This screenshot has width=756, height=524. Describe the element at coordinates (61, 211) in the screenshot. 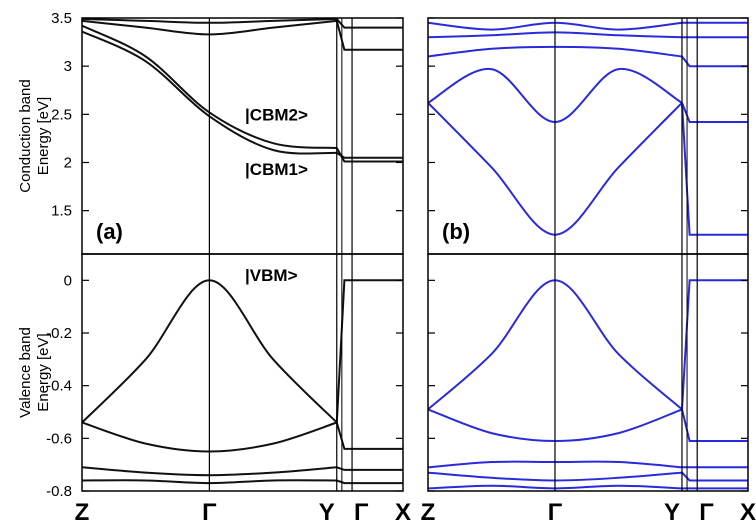

I see `y-tick-label-conduction: 1.5` at that location.